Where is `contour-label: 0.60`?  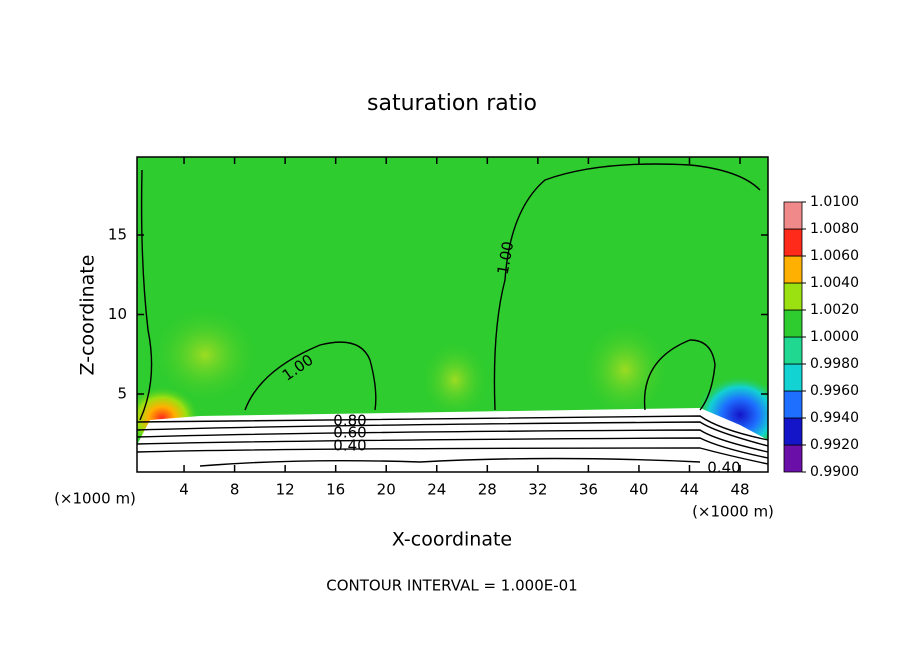
contour-label: 0.60 is located at coordinates (349, 433).